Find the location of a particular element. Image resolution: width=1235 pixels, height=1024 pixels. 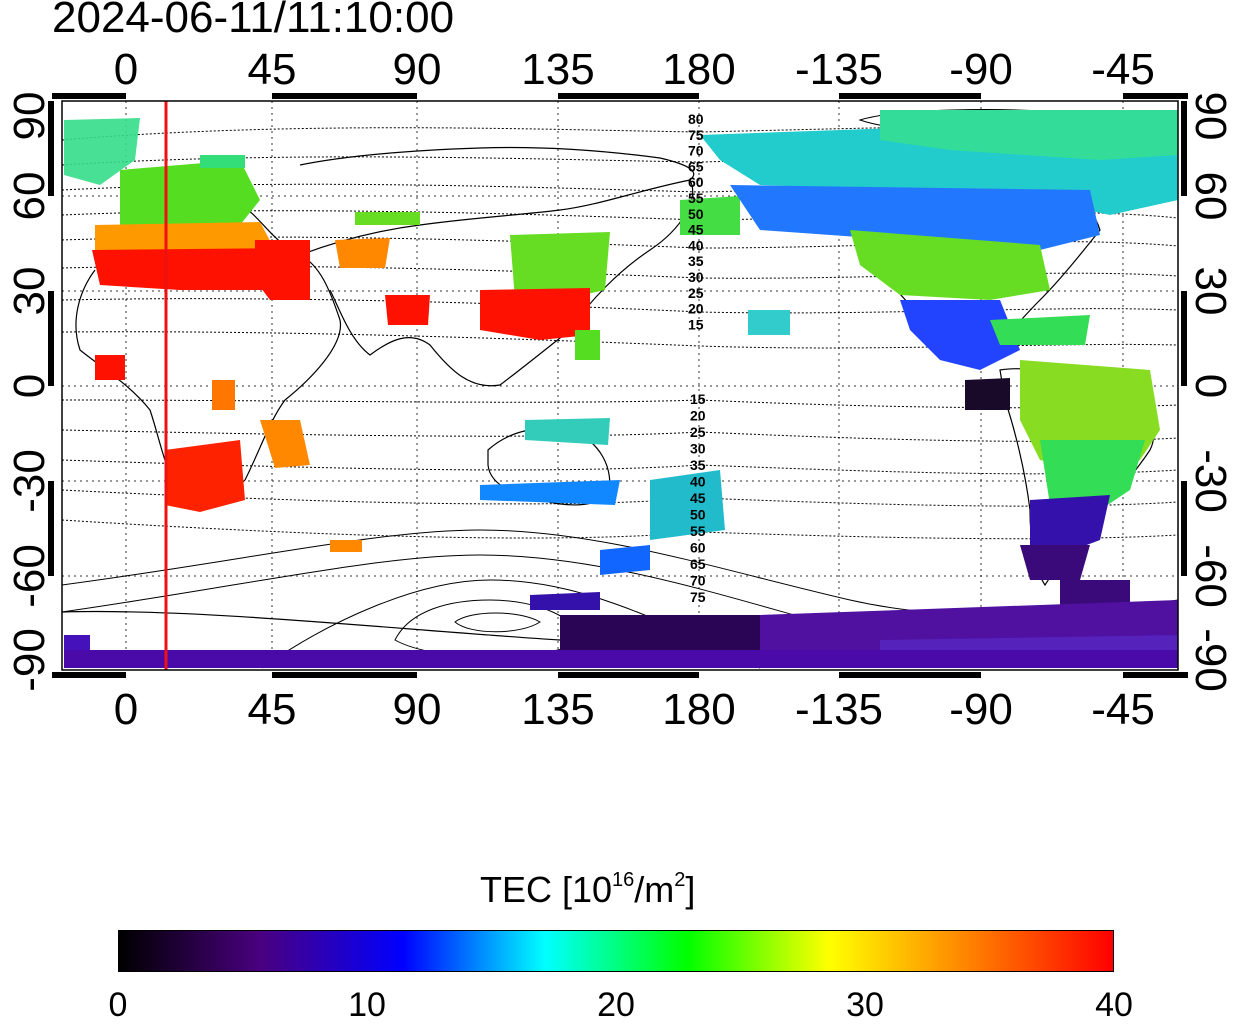

contour-label-south: 70 is located at coordinates (698, 581).